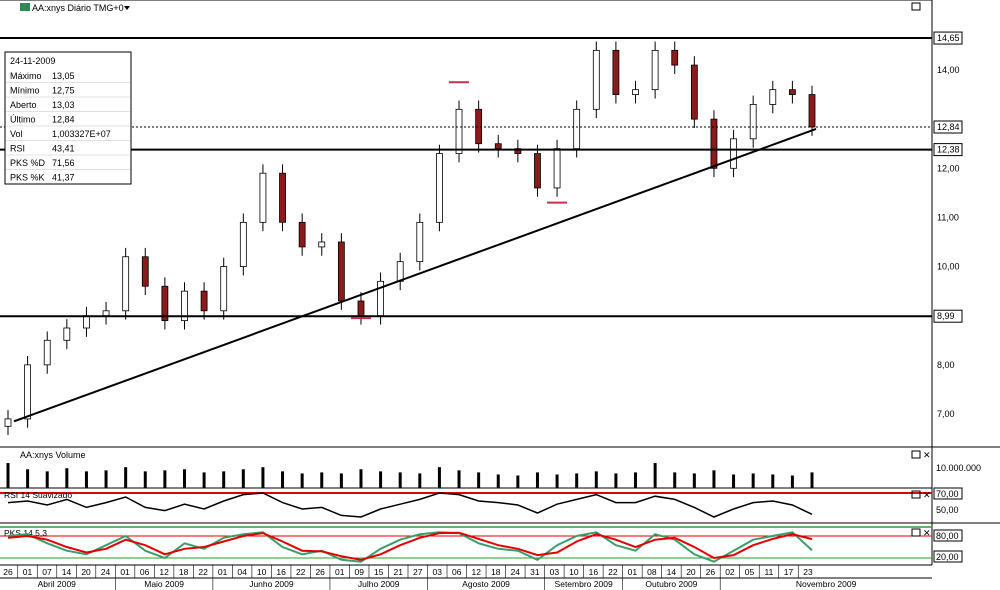 This screenshot has width=1000, height=590. I want to click on svg-text: 8,99, so click(946, 316).